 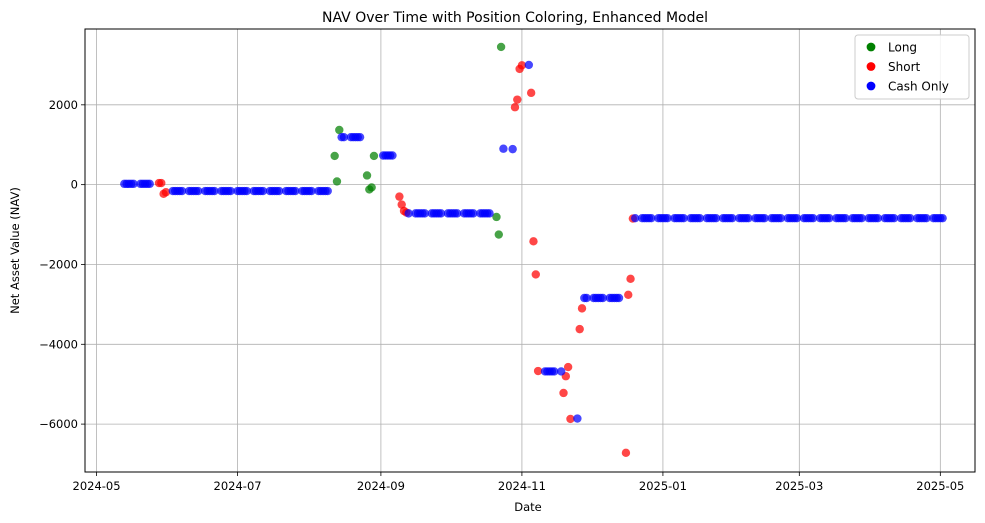 What do you see at coordinates (940, 486) in the screenshot?
I see `x-tick-label: 2025-05` at bounding box center [940, 486].